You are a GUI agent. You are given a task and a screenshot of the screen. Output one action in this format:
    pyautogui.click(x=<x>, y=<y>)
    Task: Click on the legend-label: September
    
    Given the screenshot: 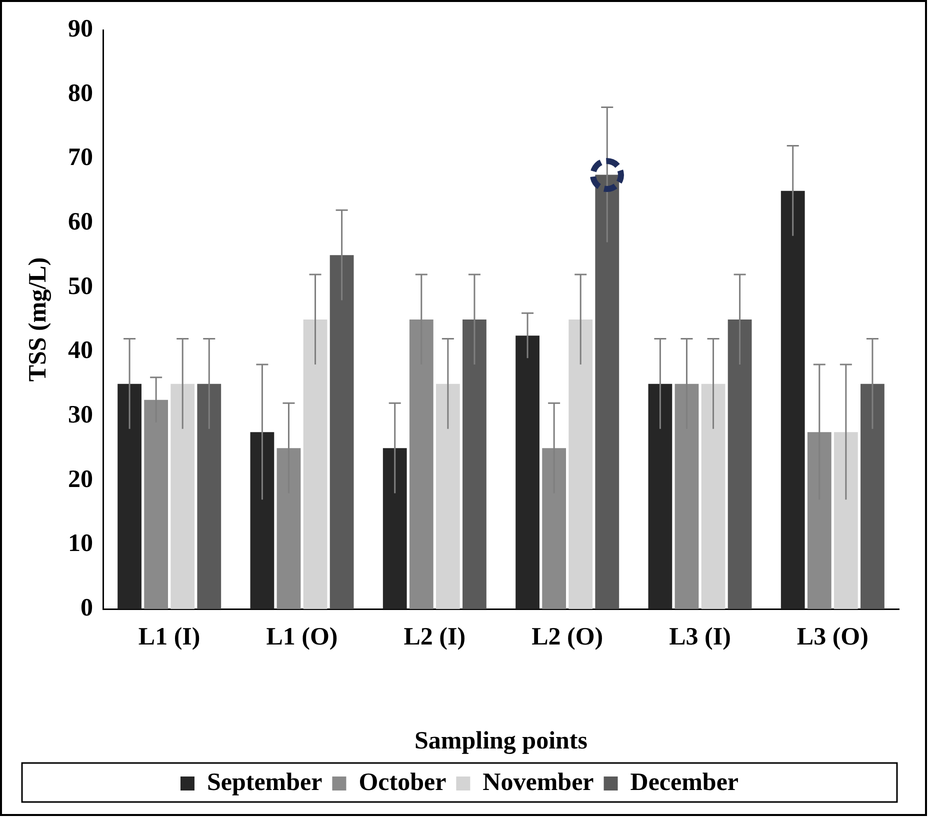 What is the action you would take?
    pyautogui.click(x=264, y=782)
    